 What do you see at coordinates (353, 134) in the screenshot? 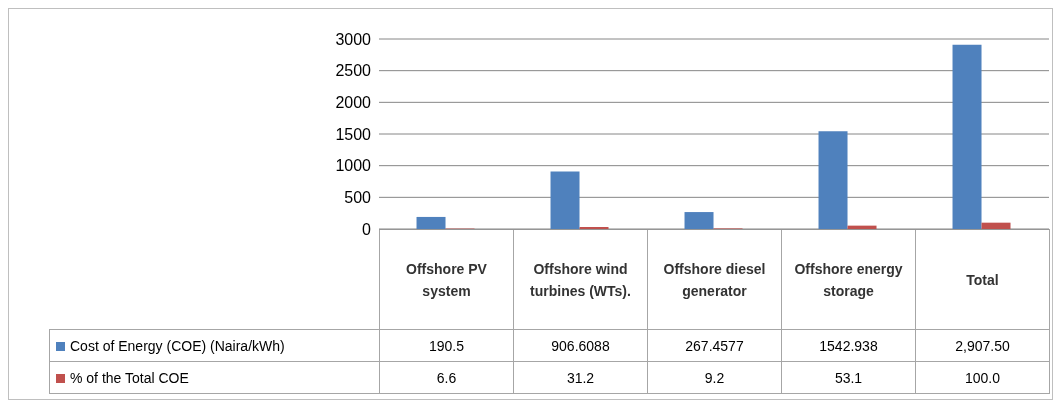
I see `y-tick-label: 1500` at bounding box center [353, 134].